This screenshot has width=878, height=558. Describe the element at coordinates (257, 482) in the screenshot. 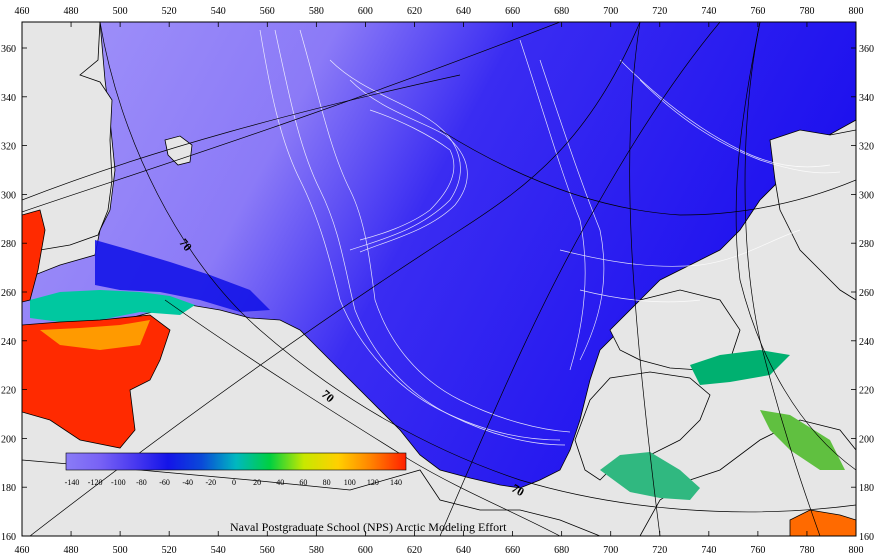

I see `colorbar-tick-label: 20` at that location.